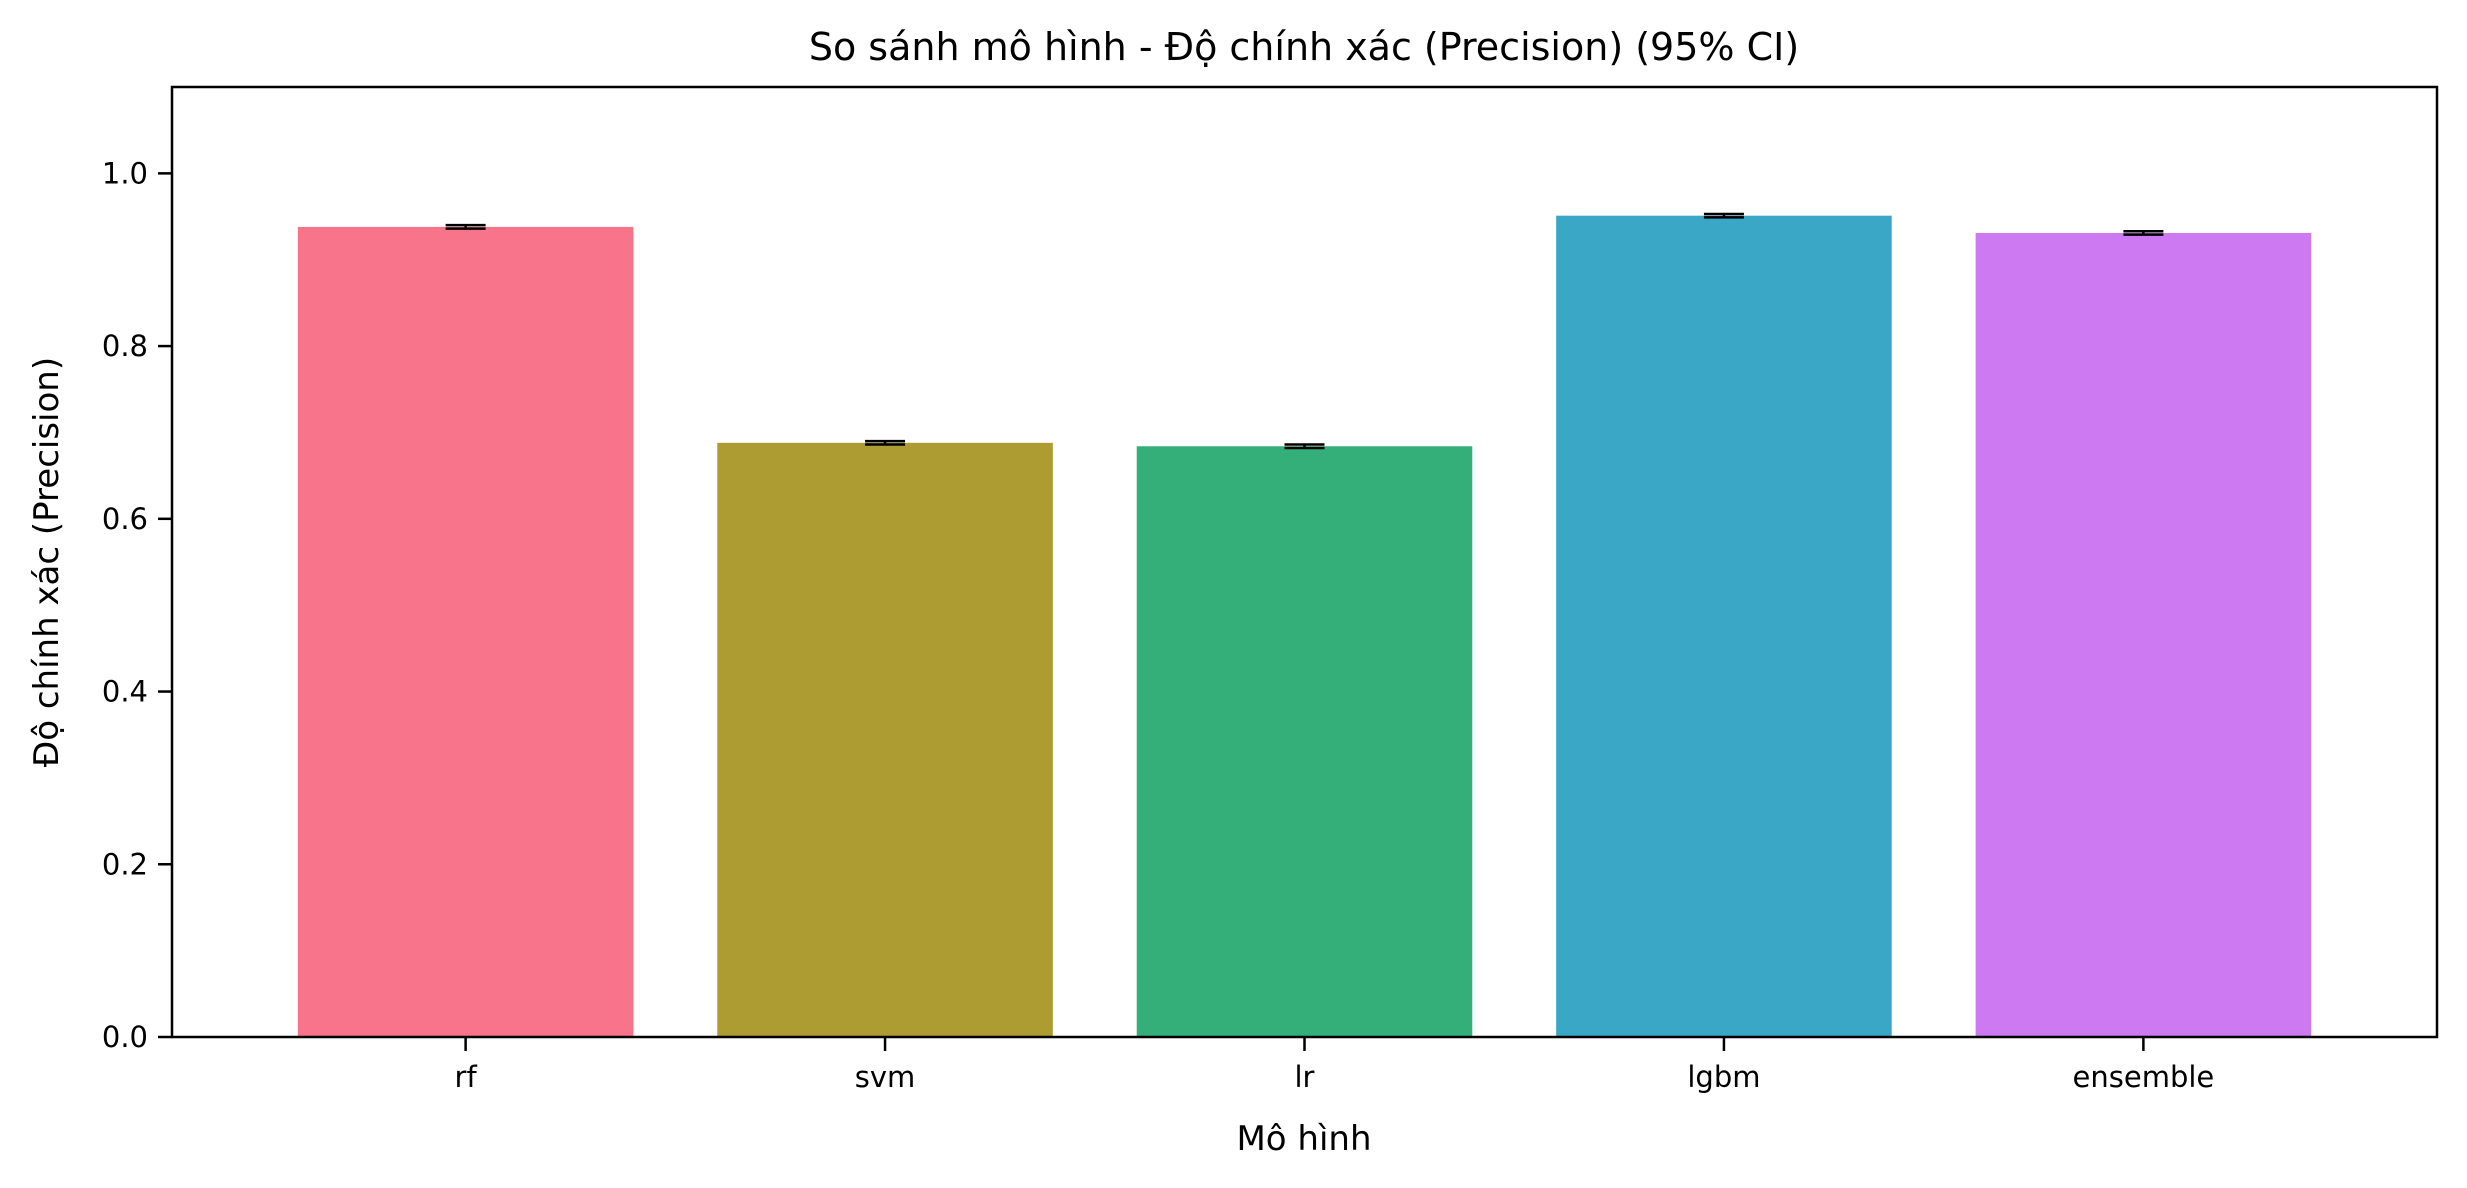 This screenshot has height=1188, width=2467. What do you see at coordinates (1724, 626) in the screenshot?
I see `bar-lgbm` at bounding box center [1724, 626].